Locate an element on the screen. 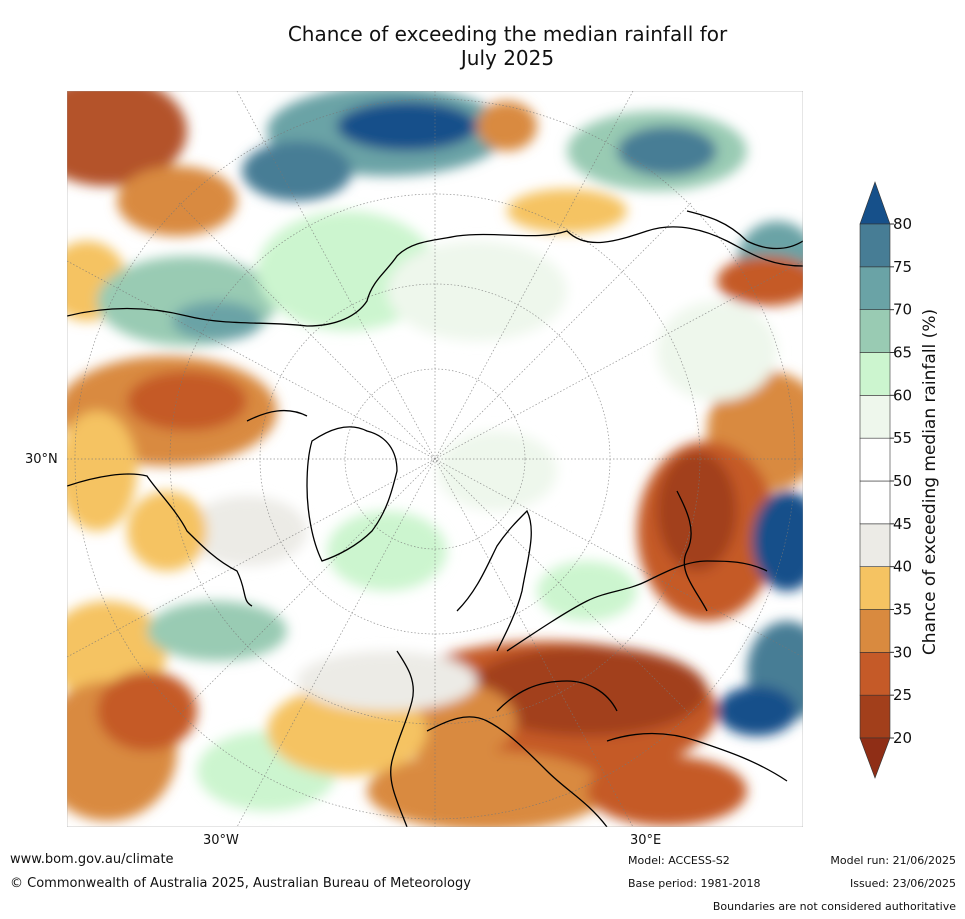 This screenshot has height=919, width=965. colorbar-under-triangle is located at coordinates (875, 758).